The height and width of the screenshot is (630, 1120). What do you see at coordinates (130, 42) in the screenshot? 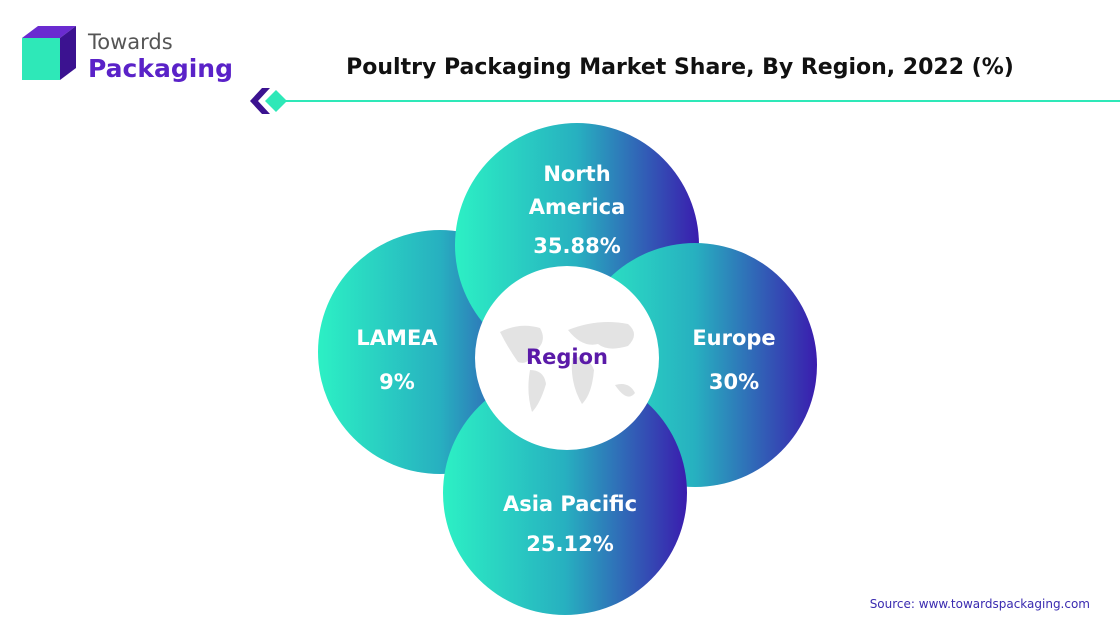
I see `logo-text-1: Towards` at bounding box center [130, 42].